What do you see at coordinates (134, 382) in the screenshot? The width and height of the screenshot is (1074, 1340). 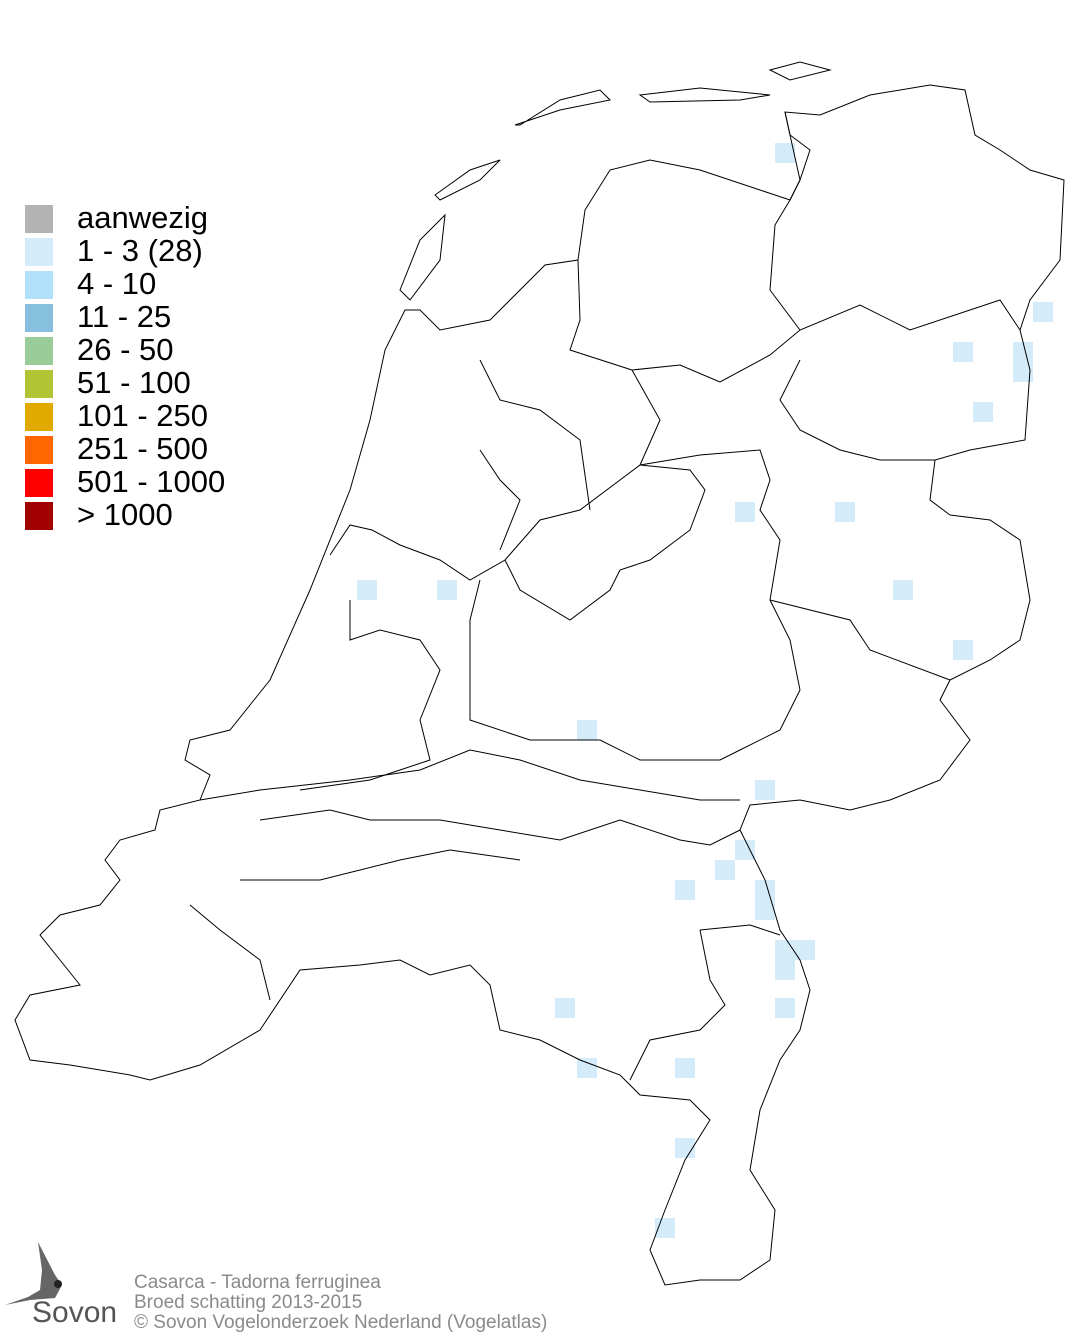 I see `legend-label: 51 - 100` at bounding box center [134, 382].